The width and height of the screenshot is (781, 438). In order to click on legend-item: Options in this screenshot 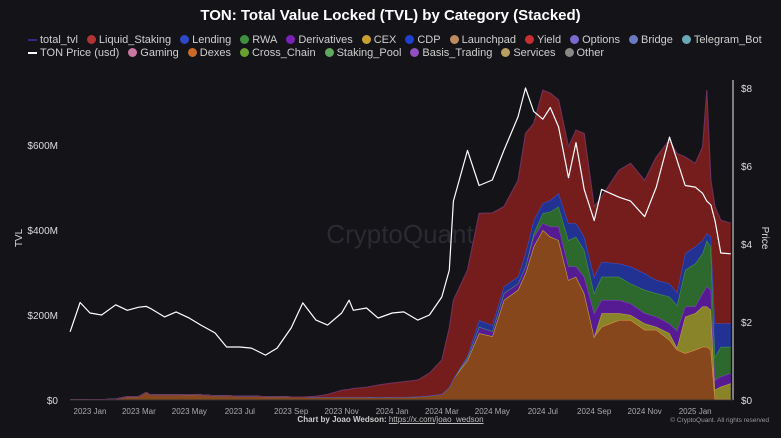, I will do `click(595, 40)`.